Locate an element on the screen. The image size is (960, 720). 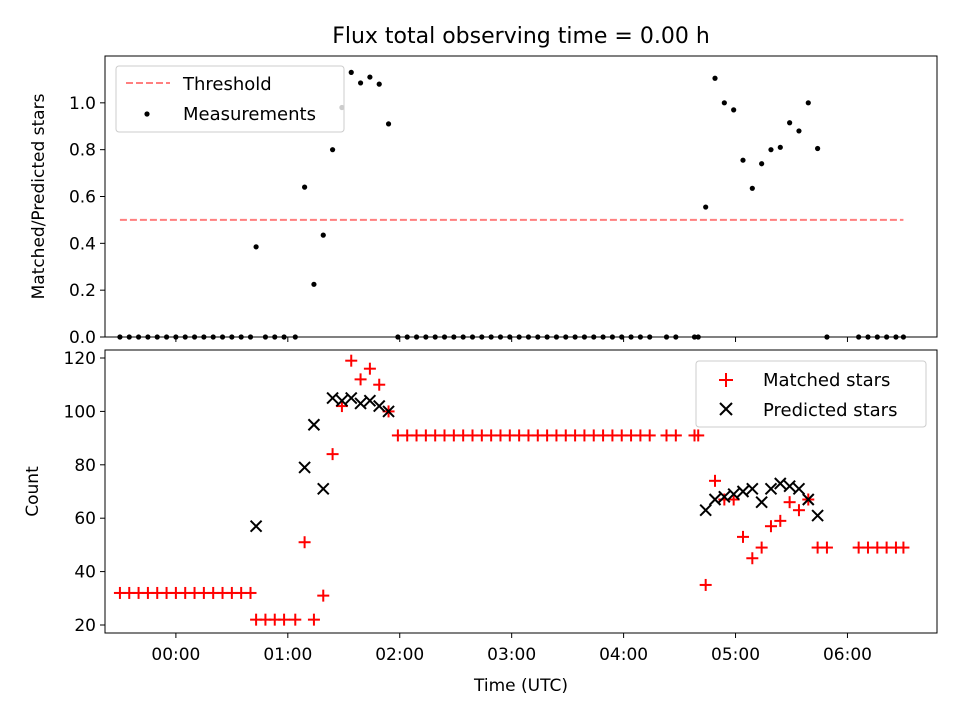
x-tick-label: 03:00 is located at coordinates (511, 655).